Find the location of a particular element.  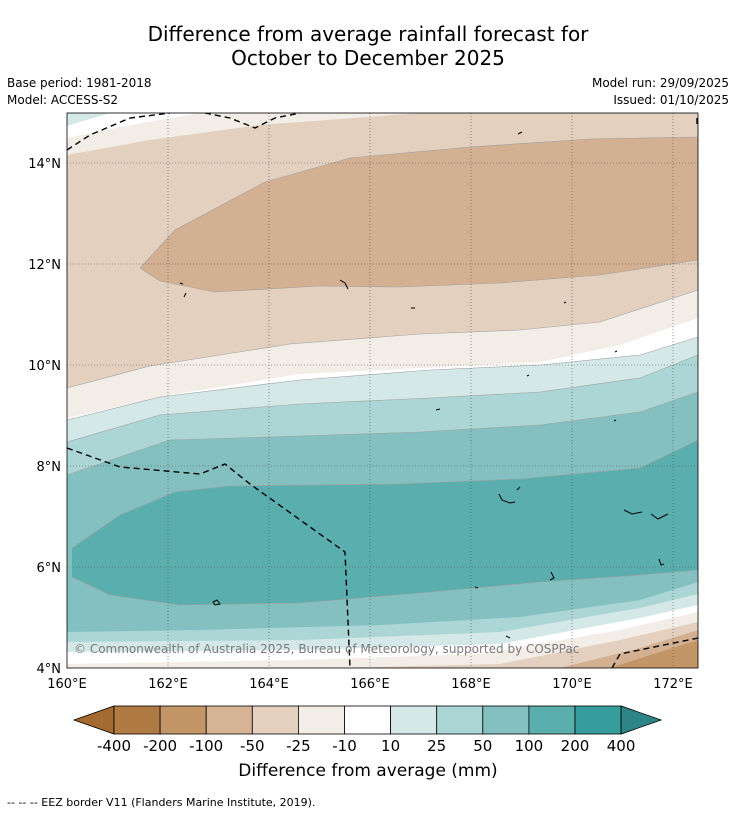

meta-right: Model run: 29/09/2025 Issued: 01/10/2025 is located at coordinates (660, 92).